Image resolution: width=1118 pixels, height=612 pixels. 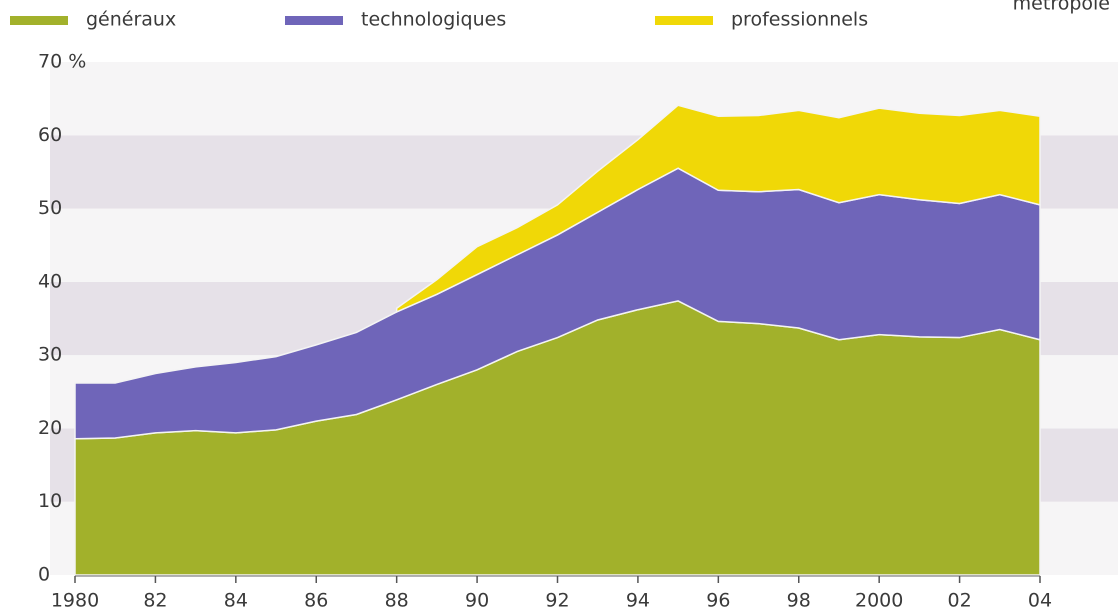 I want to click on y-tick-label: 50, so click(x=50, y=208).